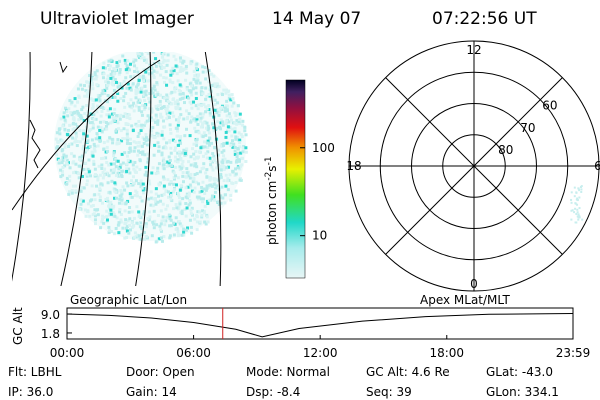  Describe the element at coordinates (320, 325) in the screenshot. I see `altitude-line` at that location.